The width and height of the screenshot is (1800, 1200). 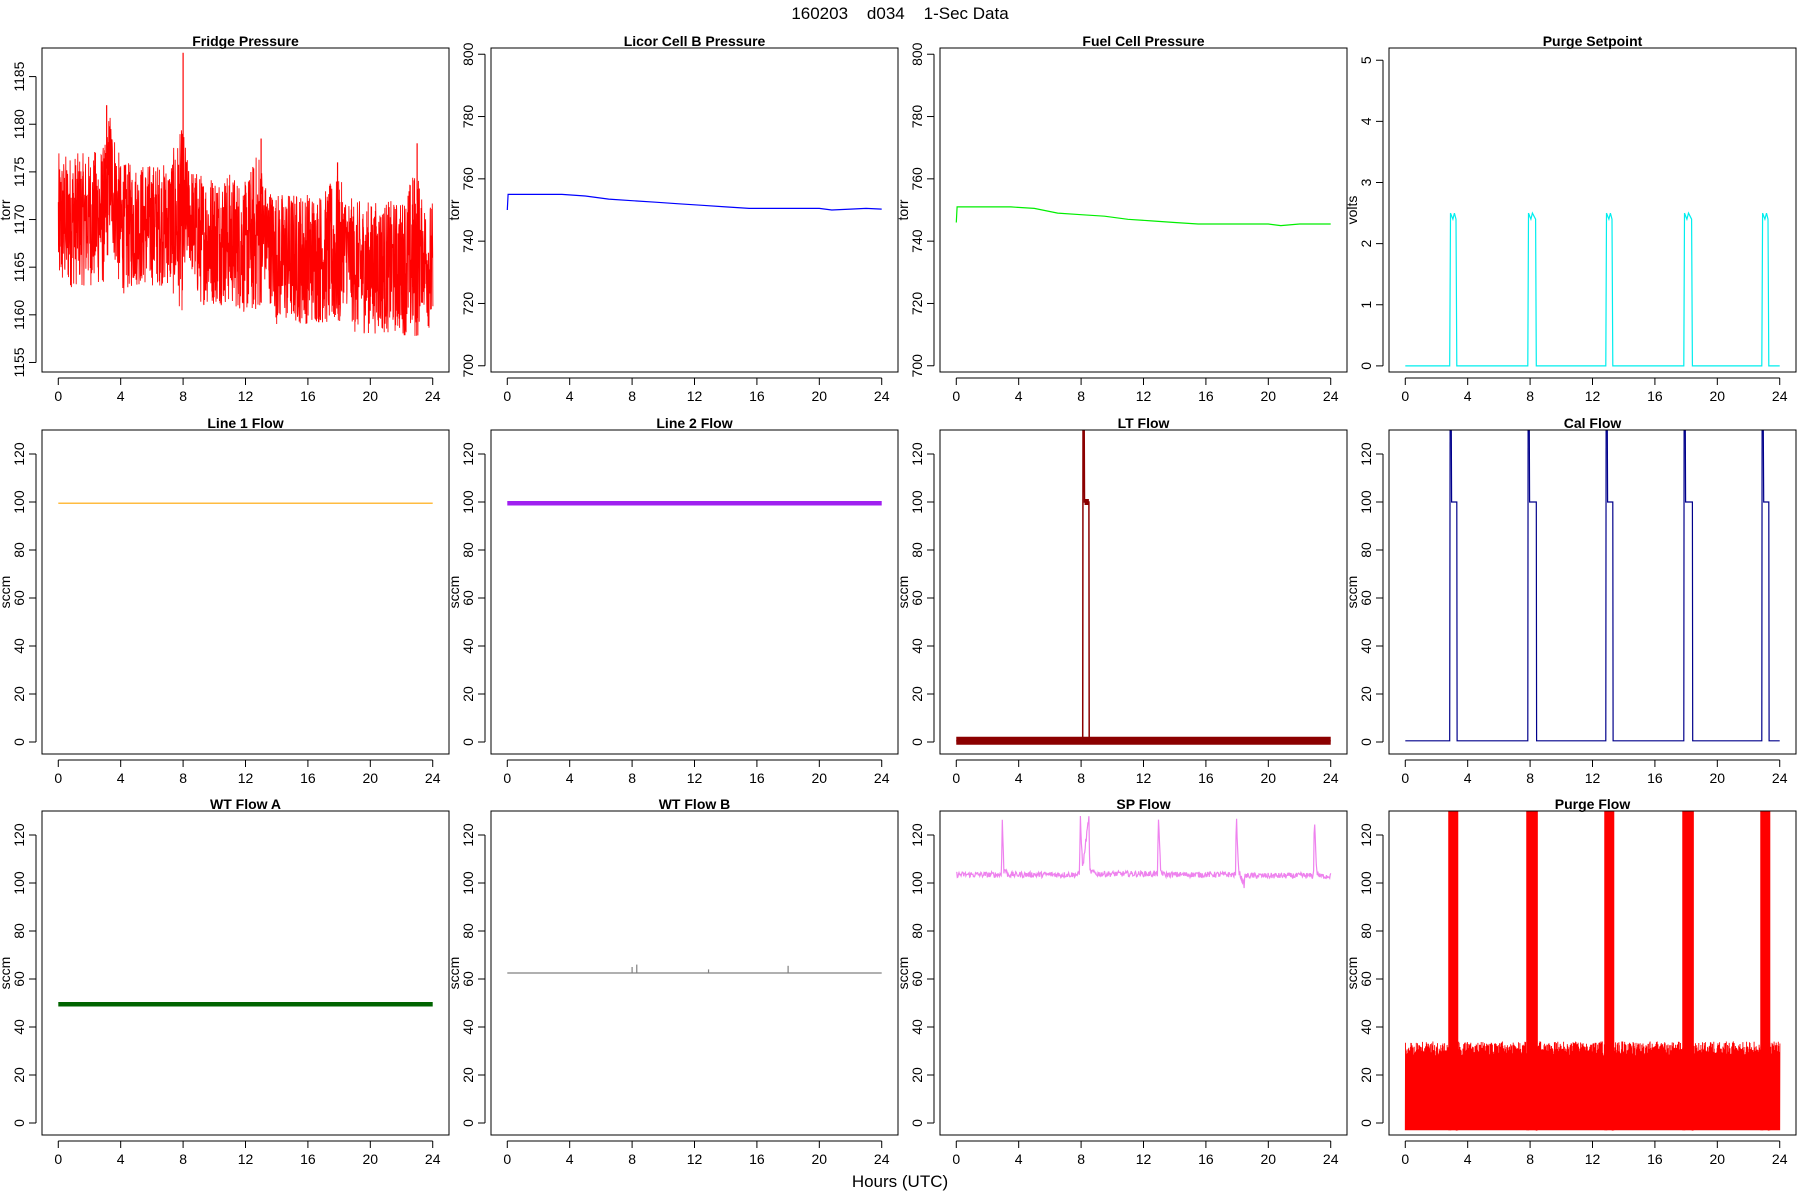 What do you see at coordinates (1366, 60) in the screenshot?
I see `y-tick-label: 5` at bounding box center [1366, 60].